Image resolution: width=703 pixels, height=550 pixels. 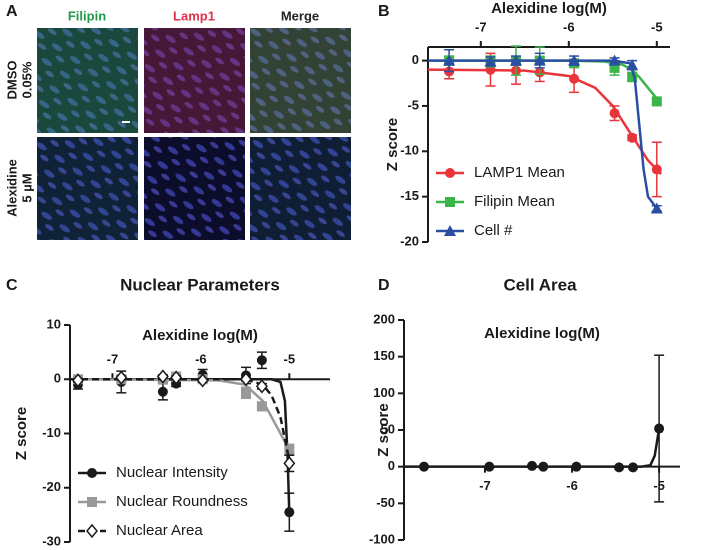 What do you see at coordinates (159, 530) in the screenshot?
I see `legend-label: Nuclear Area` at bounding box center [159, 530].